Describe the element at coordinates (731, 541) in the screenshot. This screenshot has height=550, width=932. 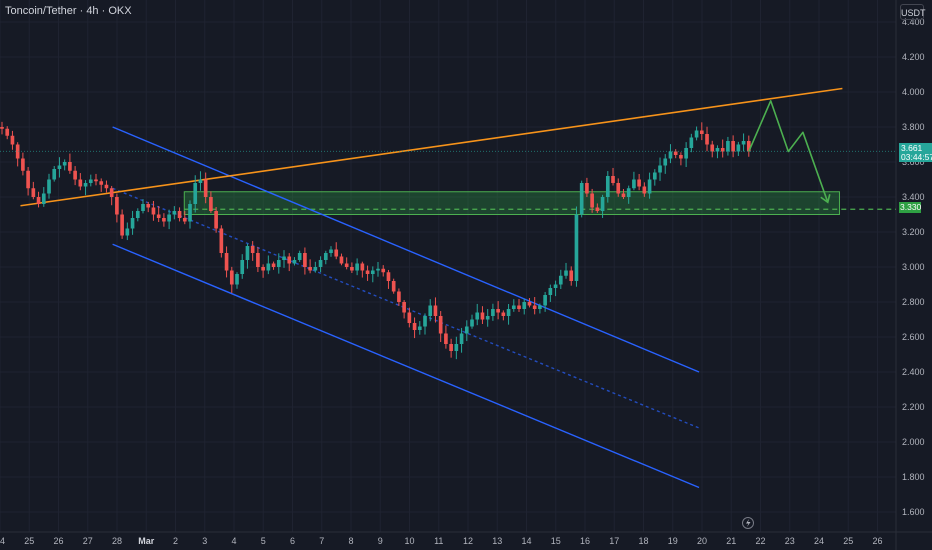
I see `time-tick-label: 21` at that location.